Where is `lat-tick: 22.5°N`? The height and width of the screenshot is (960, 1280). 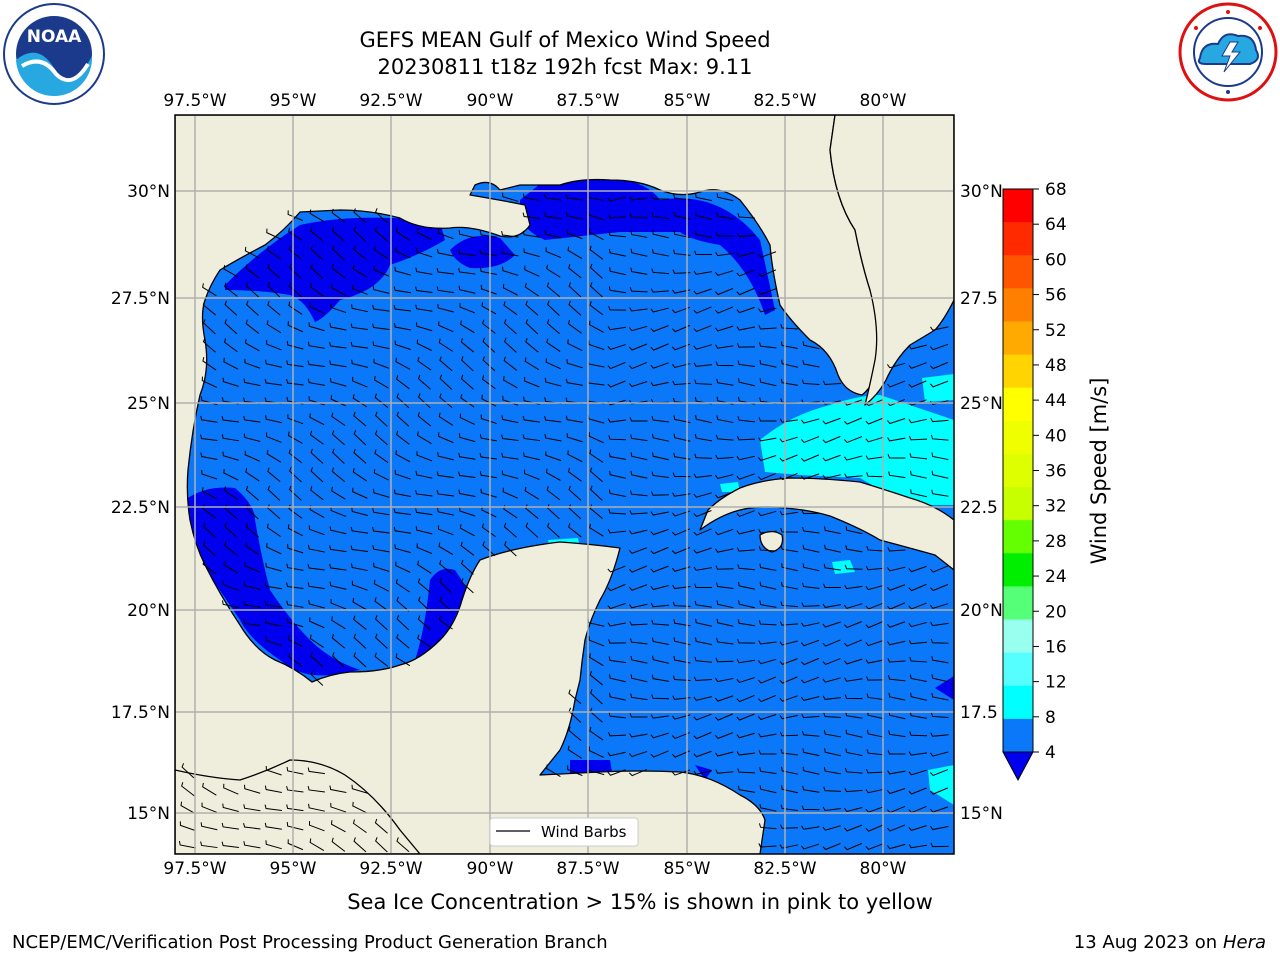 lat-tick: 22.5°N is located at coordinates (140, 508).